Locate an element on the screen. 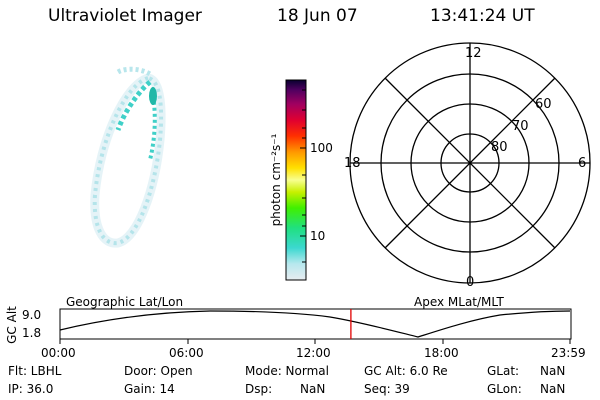  filter-status: Flt: LBHL is located at coordinates (35, 371).